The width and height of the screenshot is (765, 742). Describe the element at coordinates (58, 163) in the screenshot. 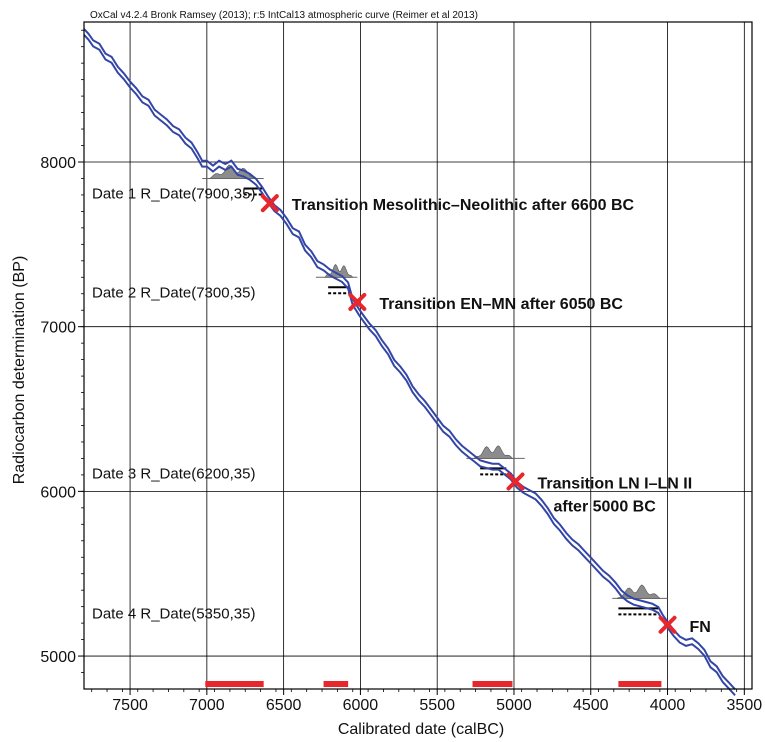

I see `y-tick-label: 8000` at that location.